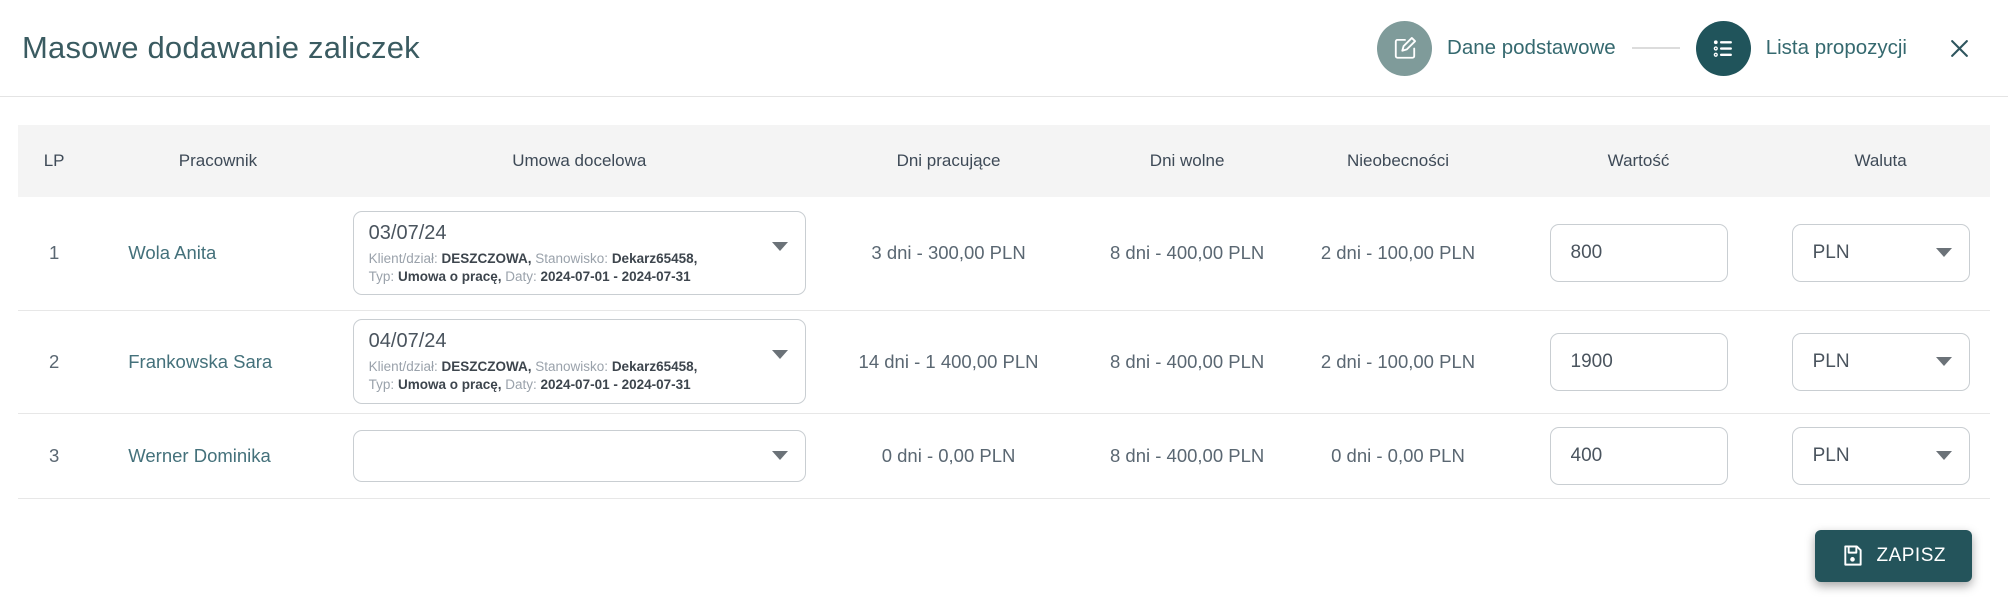  What do you see at coordinates (1655, 48) in the screenshot?
I see `step-connector` at bounding box center [1655, 48].